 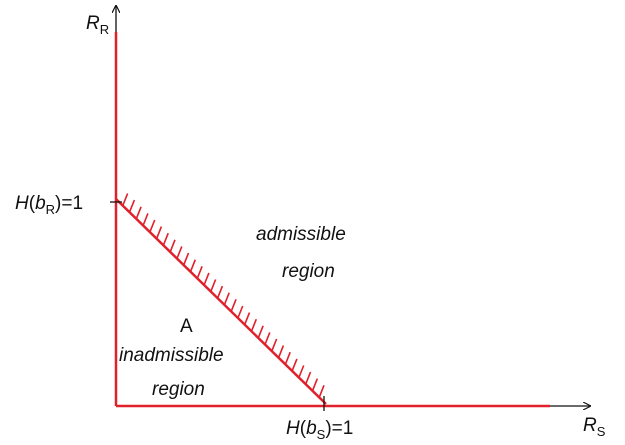 What do you see at coordinates (49, 205) in the screenshot?
I see `y-tick-label: HH((bR)=1` at bounding box center [49, 205].